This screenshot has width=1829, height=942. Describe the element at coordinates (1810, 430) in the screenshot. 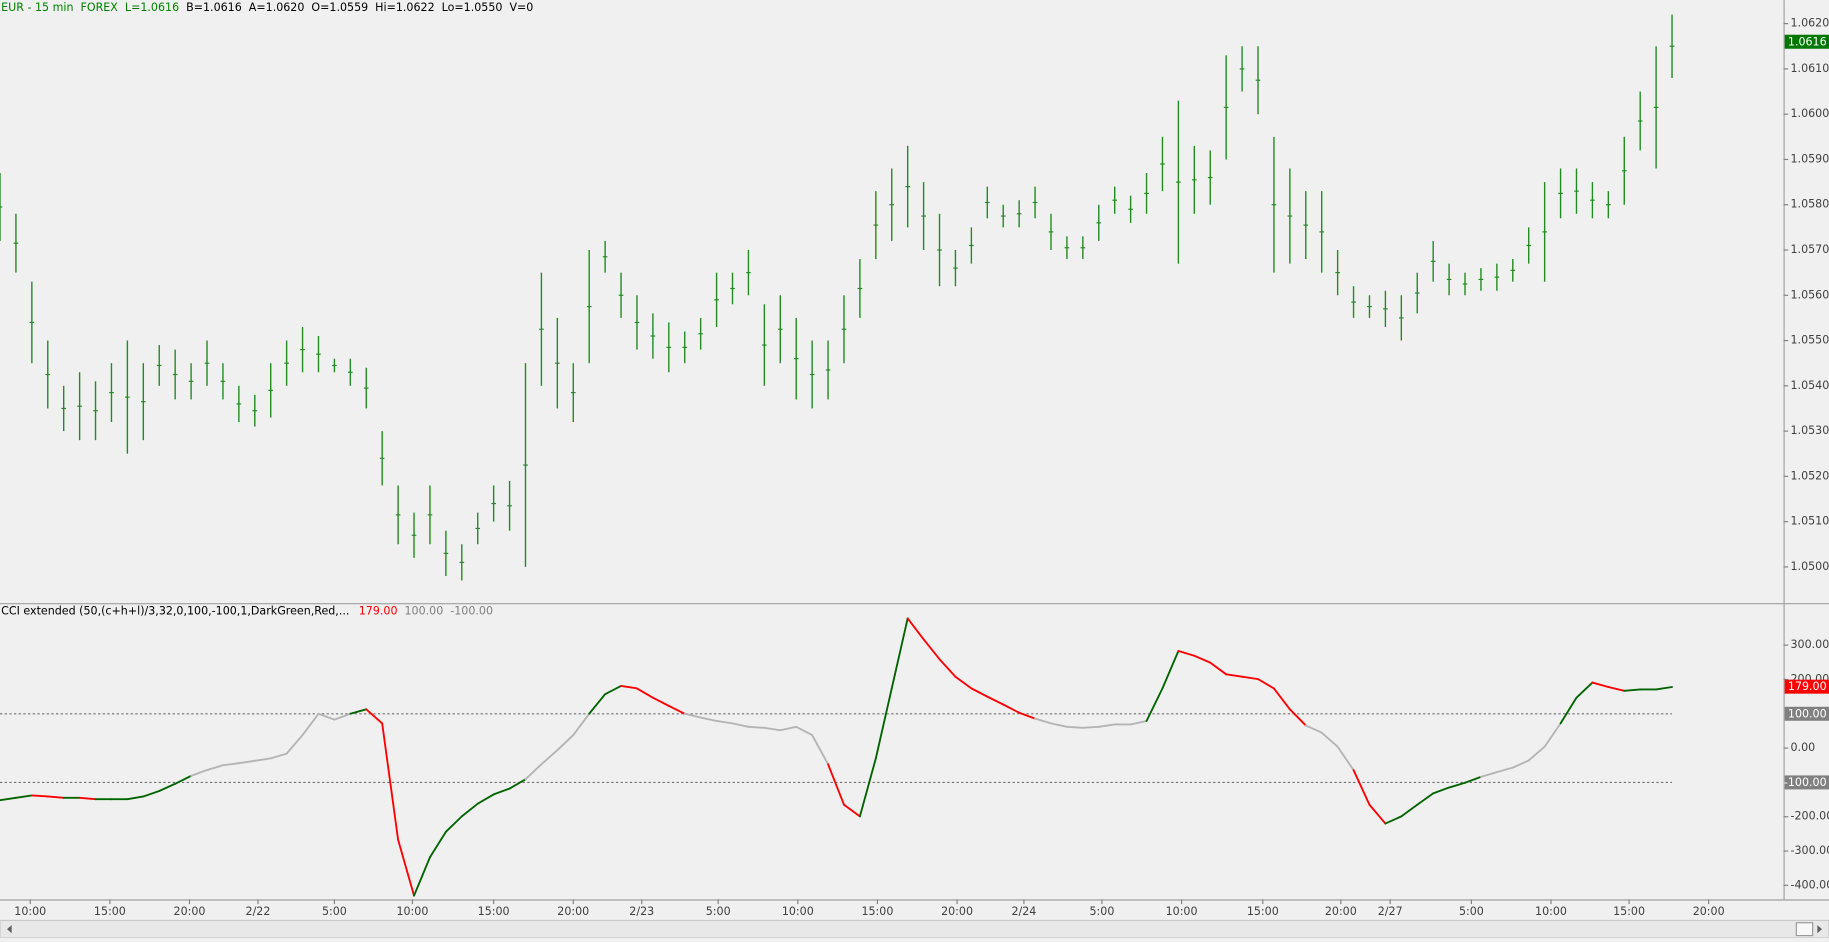

I see `y-tick-label: 1.0530` at that location.